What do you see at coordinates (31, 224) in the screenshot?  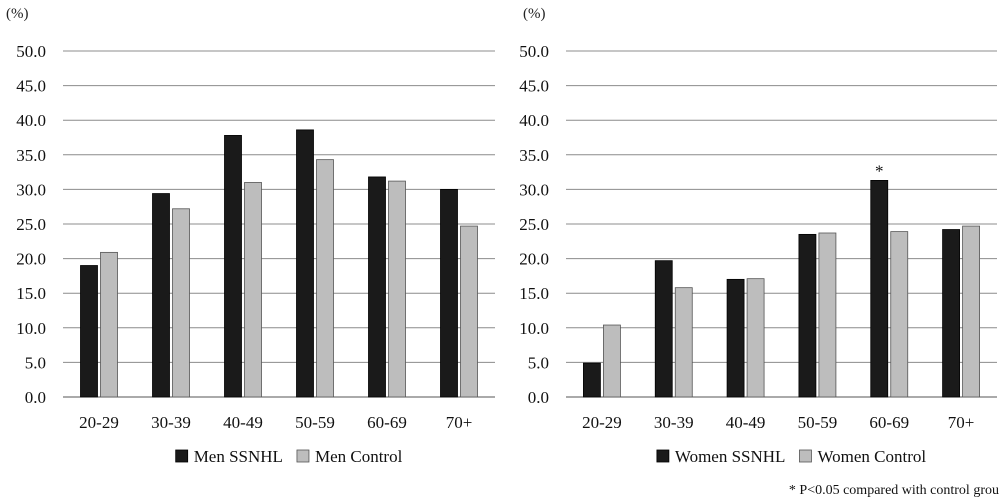 I see `men-y-tick-label: 25.0` at bounding box center [31, 224].